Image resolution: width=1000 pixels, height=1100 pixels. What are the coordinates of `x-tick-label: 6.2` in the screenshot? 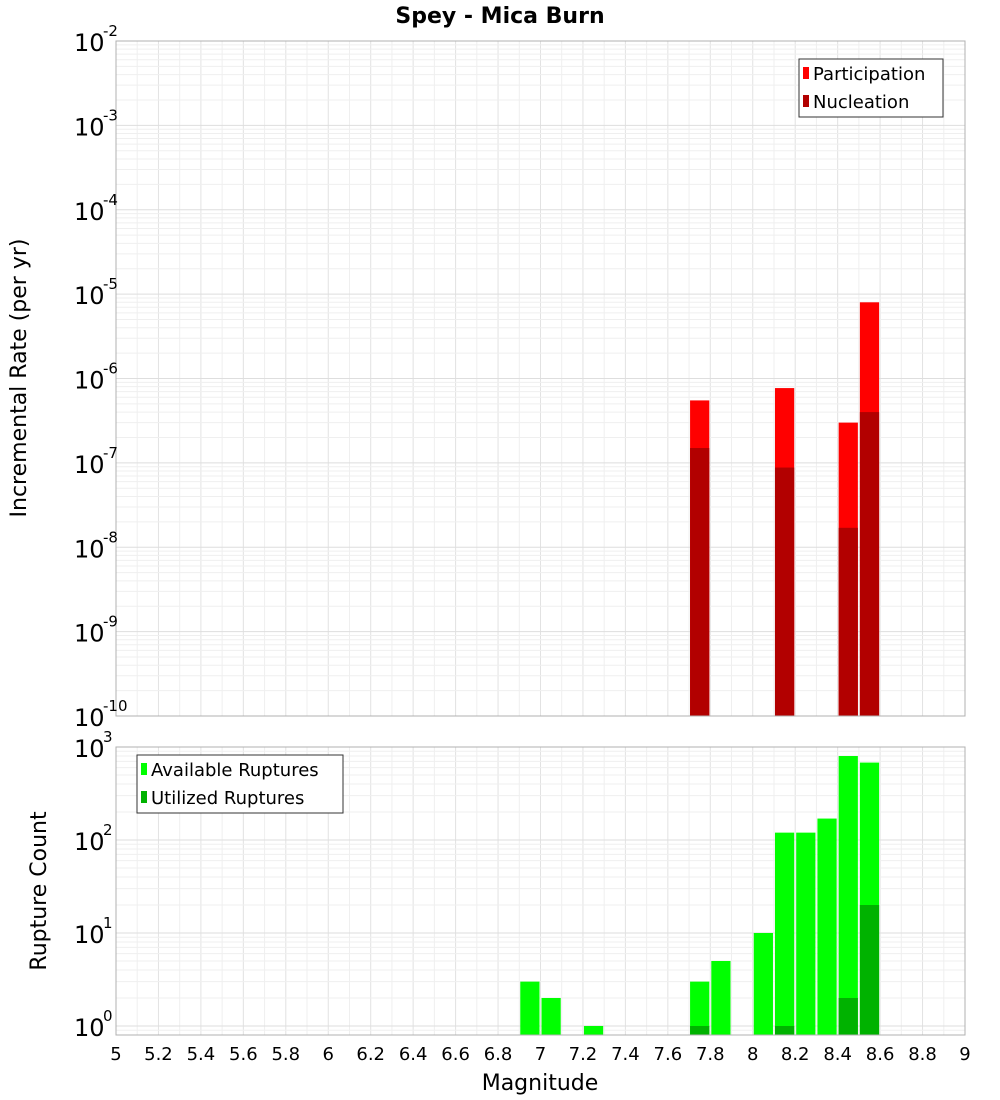 It's located at (370, 1054).